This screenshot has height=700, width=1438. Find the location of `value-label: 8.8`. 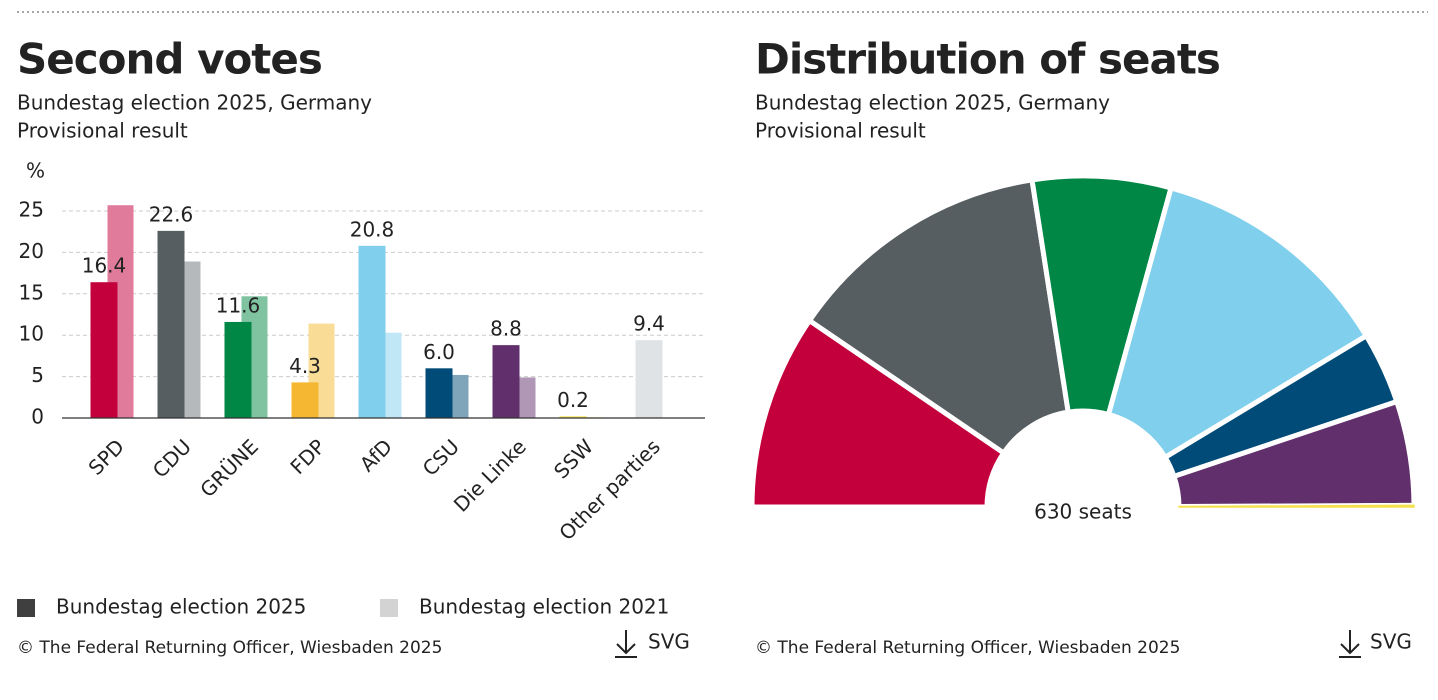

value-label: 8.8 is located at coordinates (506, 329).